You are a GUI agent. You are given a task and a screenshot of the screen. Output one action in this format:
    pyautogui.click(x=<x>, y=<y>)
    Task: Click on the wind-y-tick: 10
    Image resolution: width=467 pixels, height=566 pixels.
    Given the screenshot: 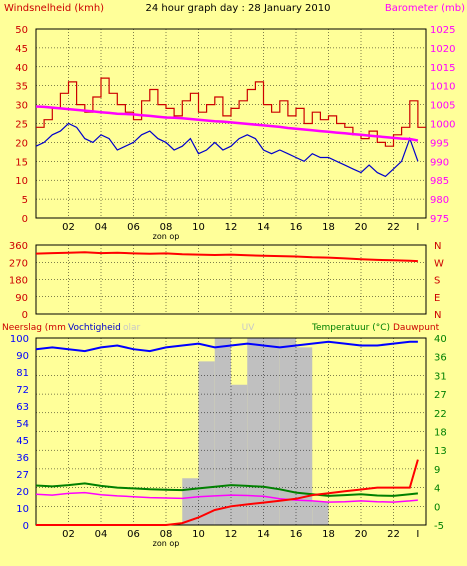 What is the action you would take?
    pyautogui.click(x=21, y=181)
    